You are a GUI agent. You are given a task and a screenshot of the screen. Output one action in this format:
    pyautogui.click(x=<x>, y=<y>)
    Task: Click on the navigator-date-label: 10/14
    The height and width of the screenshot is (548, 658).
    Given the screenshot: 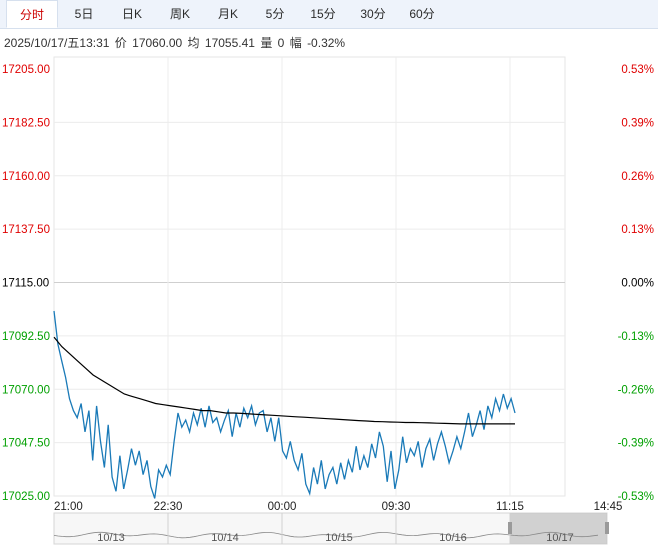 What is the action you would take?
    pyautogui.click(x=225, y=538)
    